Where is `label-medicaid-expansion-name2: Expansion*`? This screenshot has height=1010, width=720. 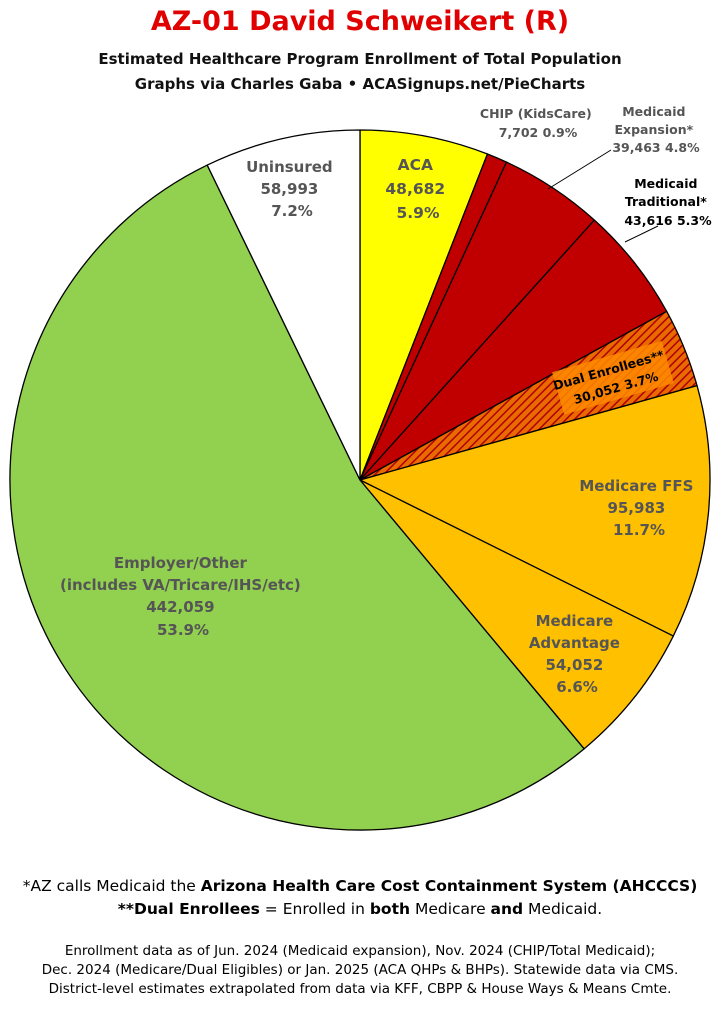
label-medicaid-expansion-name2: Expansion* is located at coordinates (654, 129).